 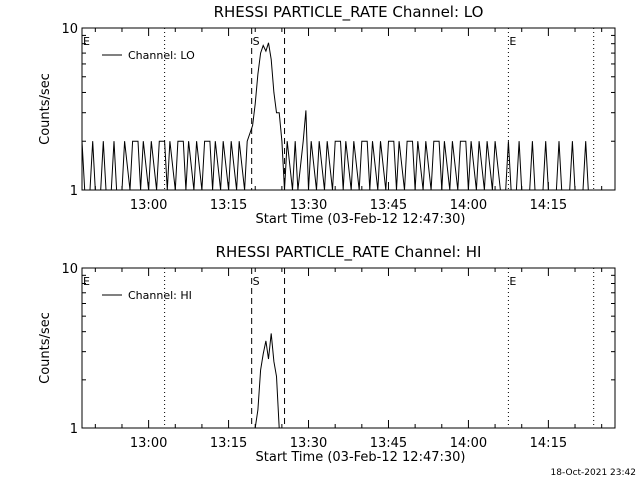 What do you see at coordinates (267, 380) in the screenshot?
I see `series-line` at bounding box center [267, 380].